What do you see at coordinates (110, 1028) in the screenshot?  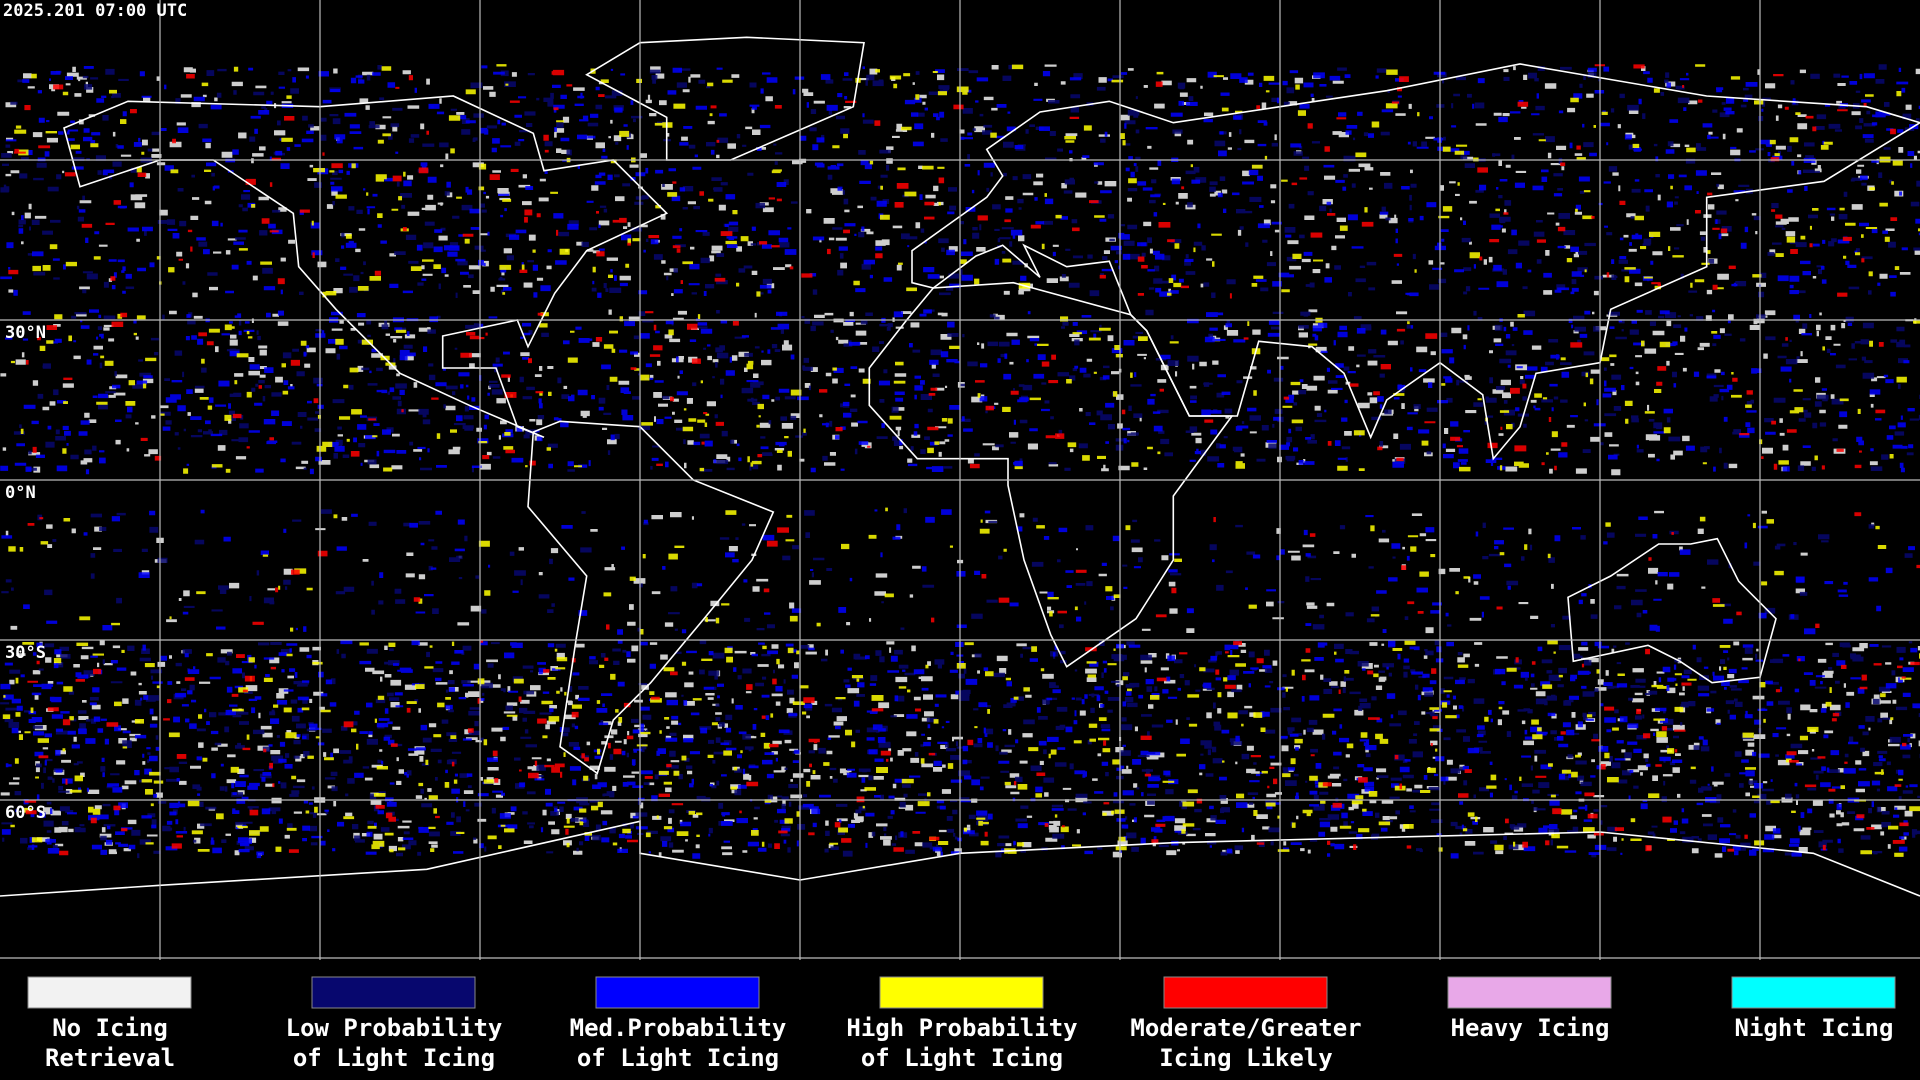 I see `legend-label: No Icing` at bounding box center [110, 1028].